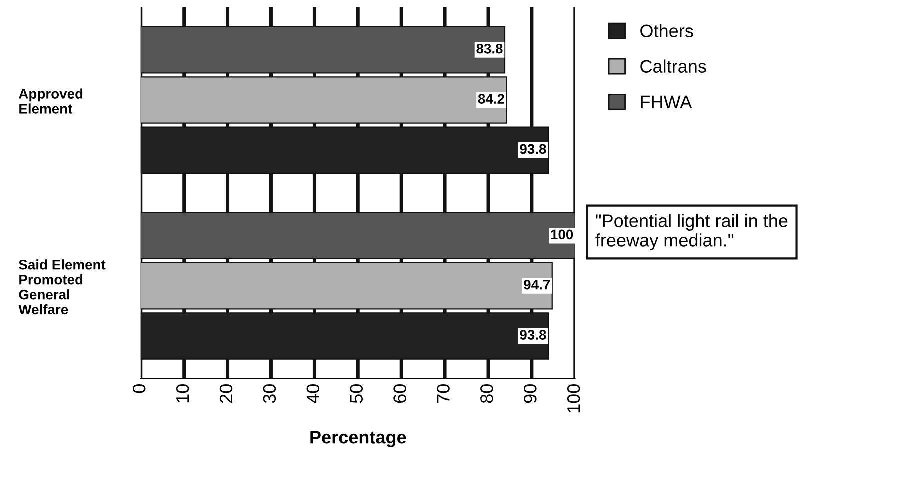  What do you see at coordinates (692, 232) in the screenshot?
I see `text: "Potential light rail in the freeway median."` at bounding box center [692, 232].